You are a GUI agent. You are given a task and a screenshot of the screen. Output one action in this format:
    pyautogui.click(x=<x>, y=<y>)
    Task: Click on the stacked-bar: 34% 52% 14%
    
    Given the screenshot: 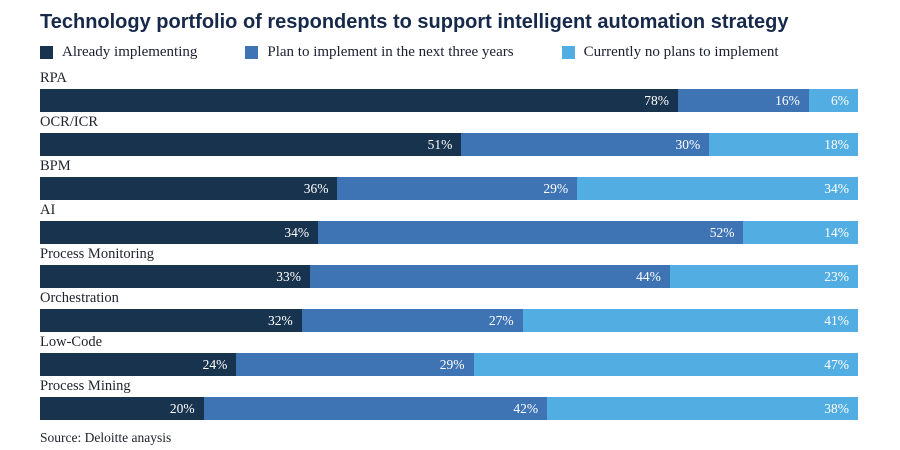 What is the action you would take?
    pyautogui.click(x=449, y=232)
    